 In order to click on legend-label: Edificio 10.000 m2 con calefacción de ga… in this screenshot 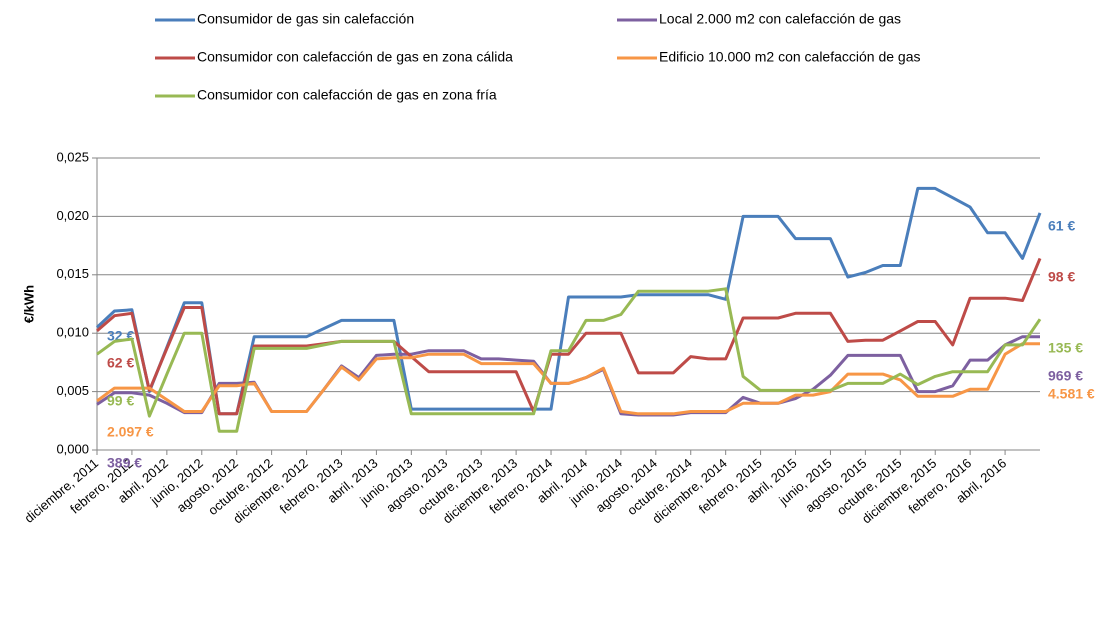, I will do `click(790, 57)`.